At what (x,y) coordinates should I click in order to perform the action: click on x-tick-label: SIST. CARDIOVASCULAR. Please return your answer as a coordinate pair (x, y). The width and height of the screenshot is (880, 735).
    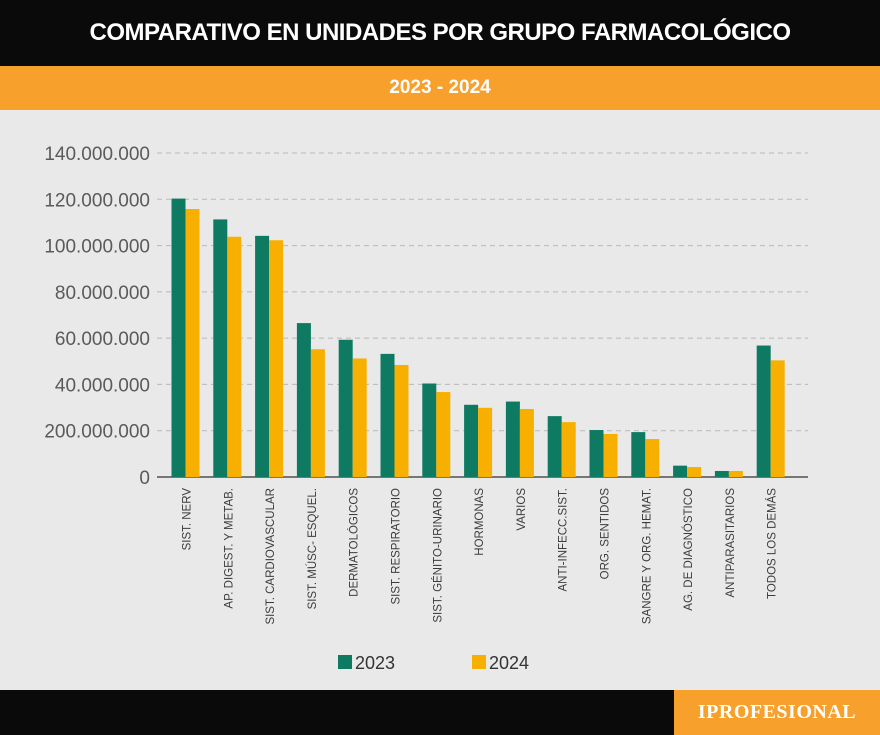
    Looking at the image, I should click on (271, 556).